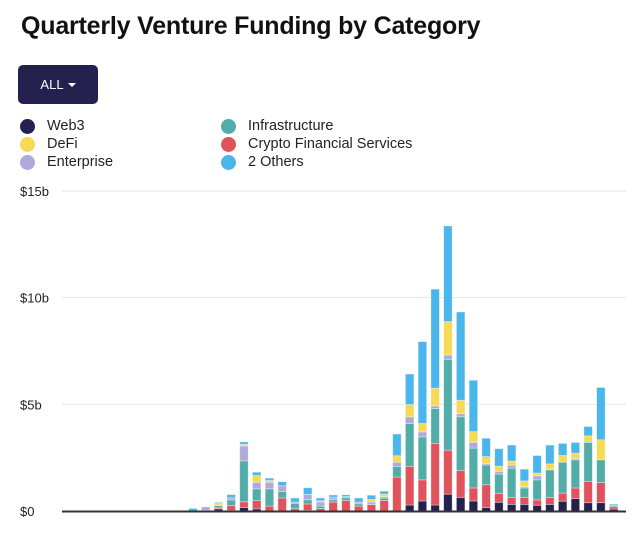 The image size is (635, 538). I want to click on legend-label: Web3, so click(66, 126).